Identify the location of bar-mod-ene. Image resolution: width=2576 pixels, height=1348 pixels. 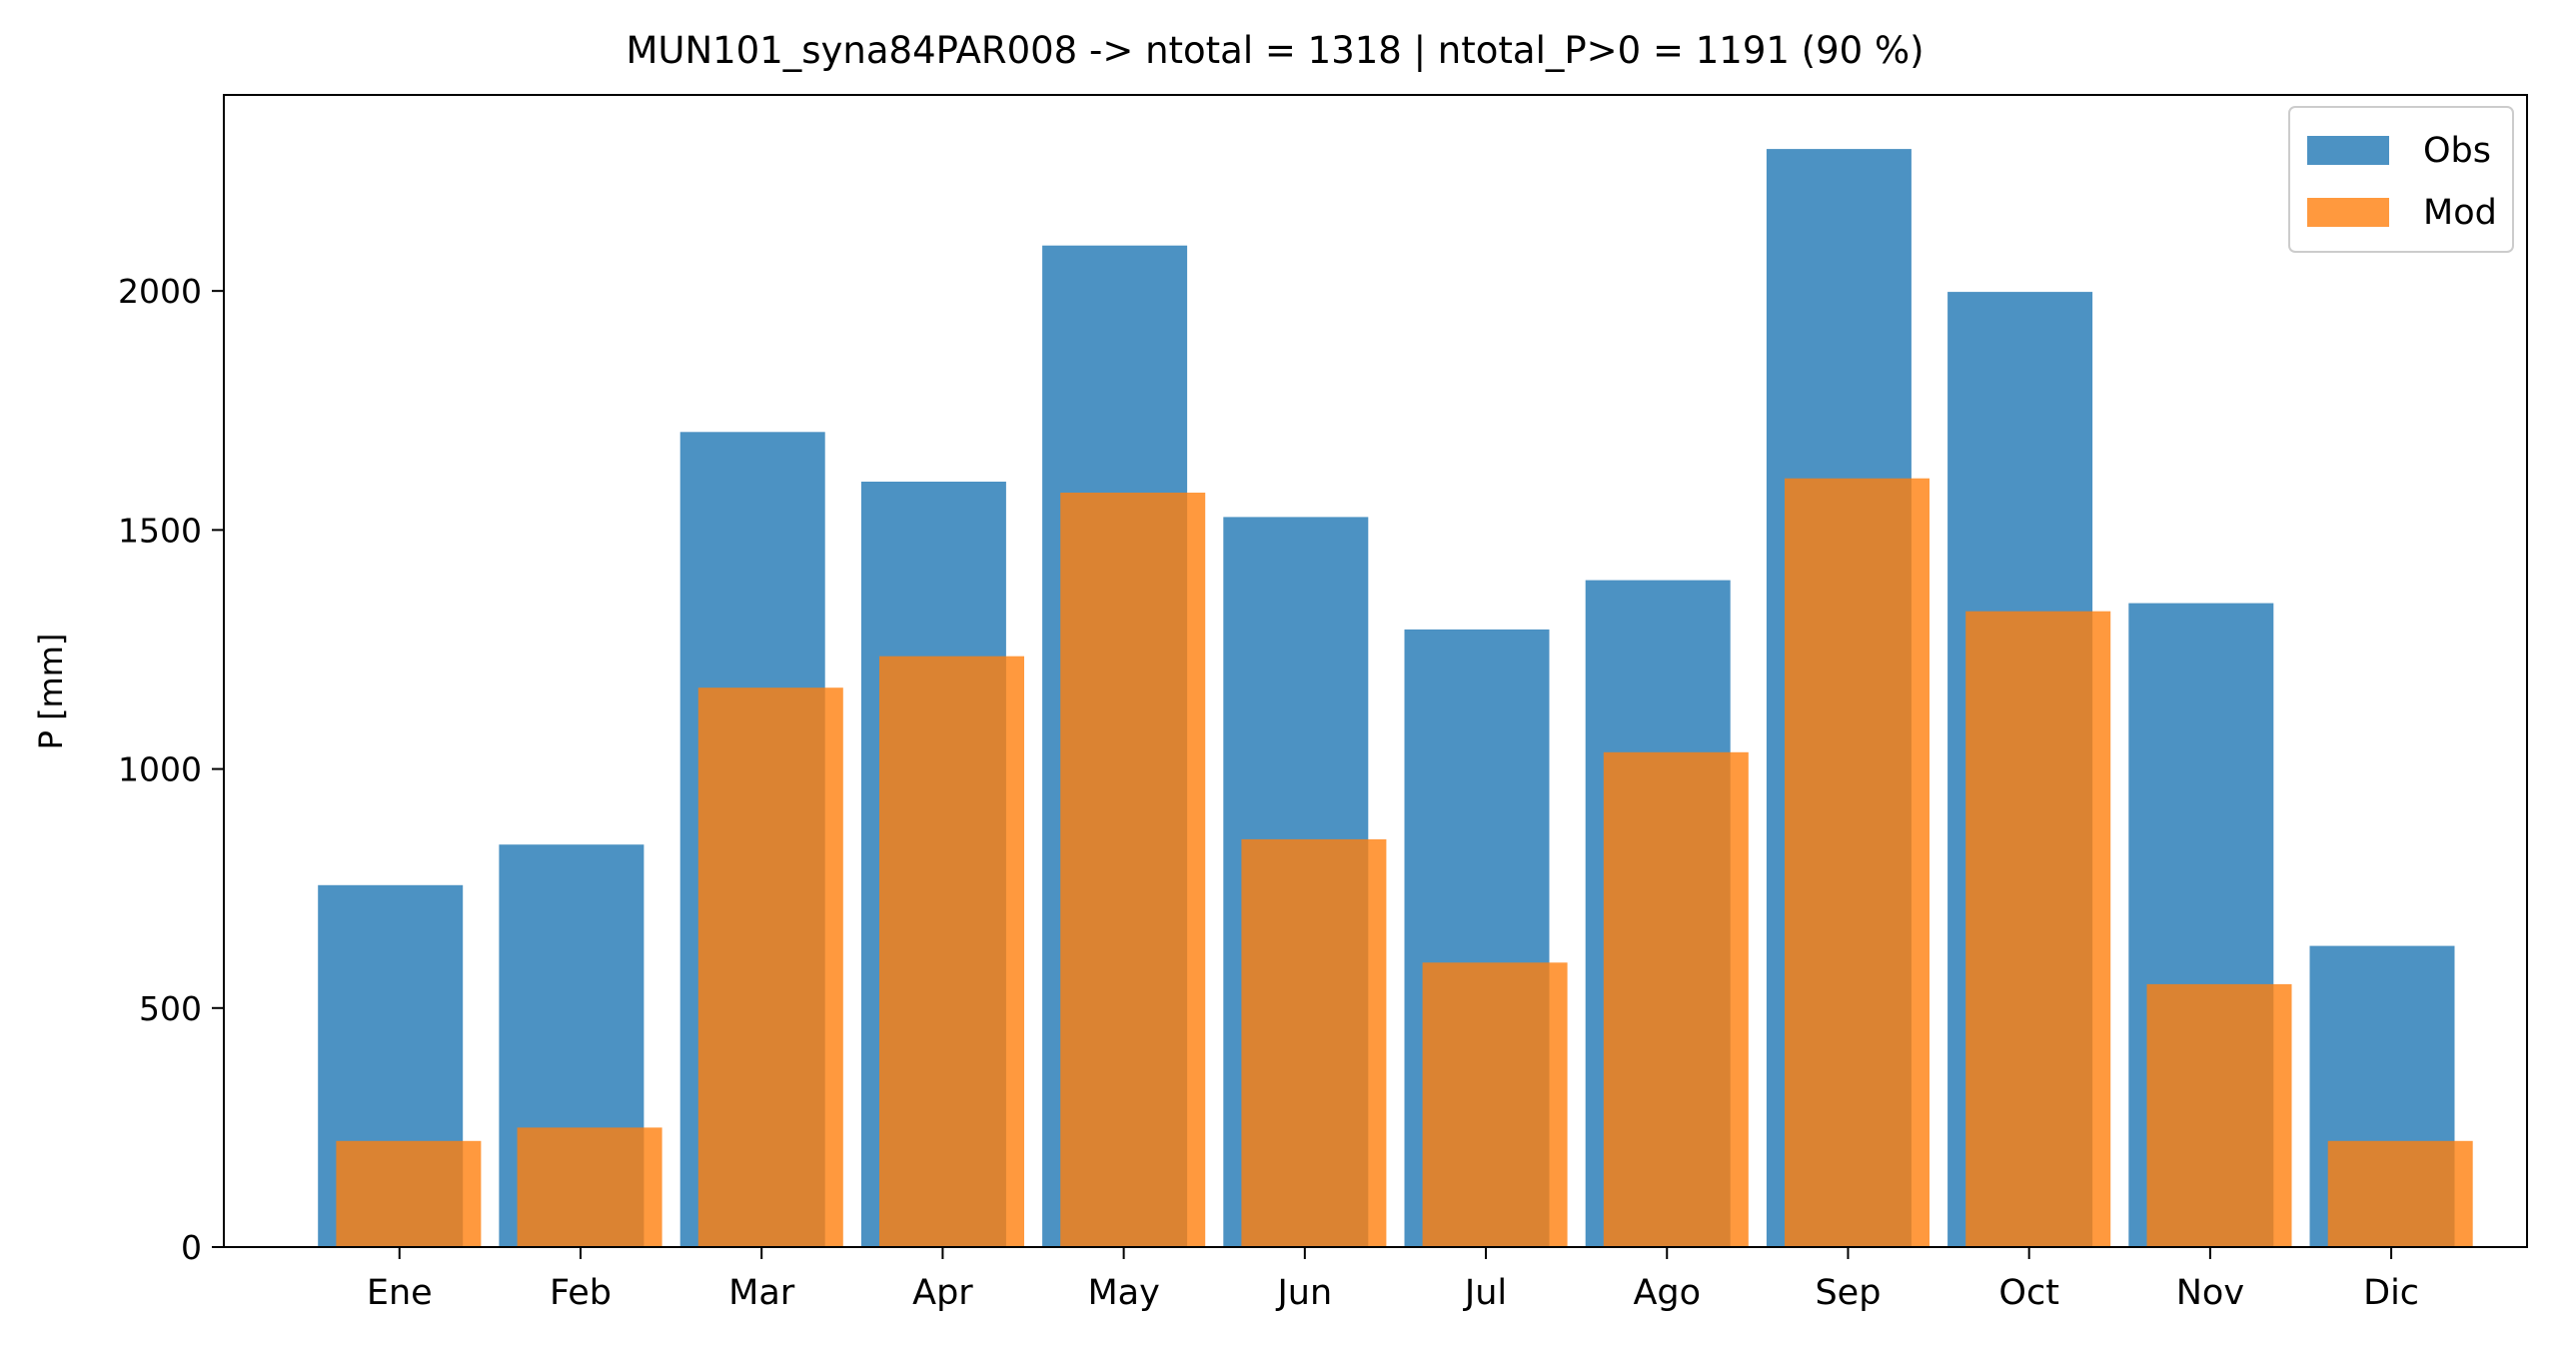
(409, 1194).